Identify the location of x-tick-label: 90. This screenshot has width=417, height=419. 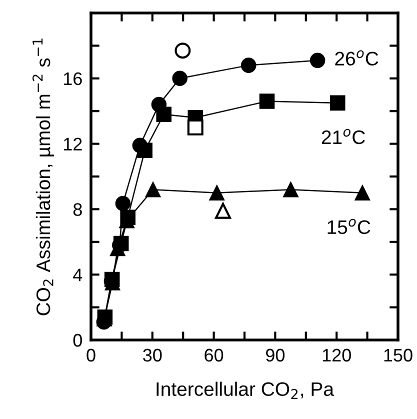
(275, 355).